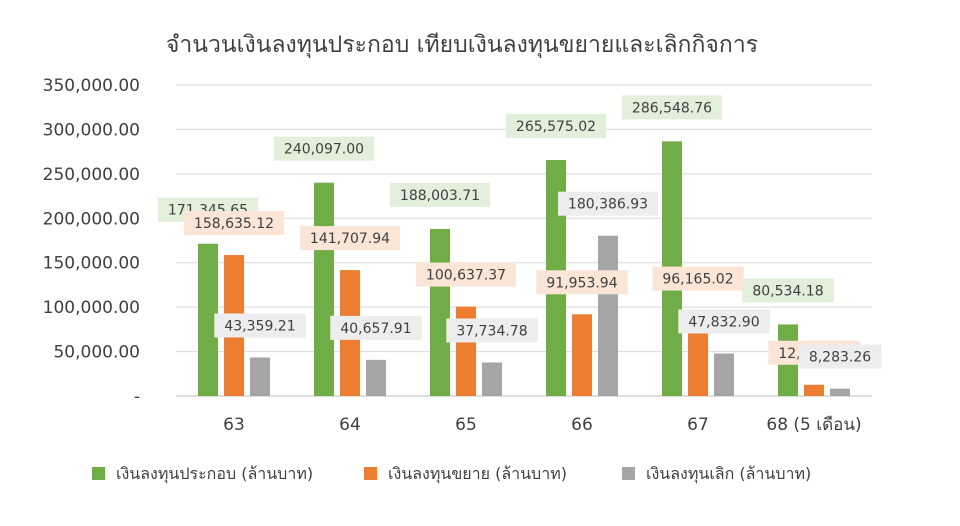 This screenshot has width=960, height=526. Describe the element at coordinates (698, 425) in the screenshot. I see `x-category-label: 67` at that location.